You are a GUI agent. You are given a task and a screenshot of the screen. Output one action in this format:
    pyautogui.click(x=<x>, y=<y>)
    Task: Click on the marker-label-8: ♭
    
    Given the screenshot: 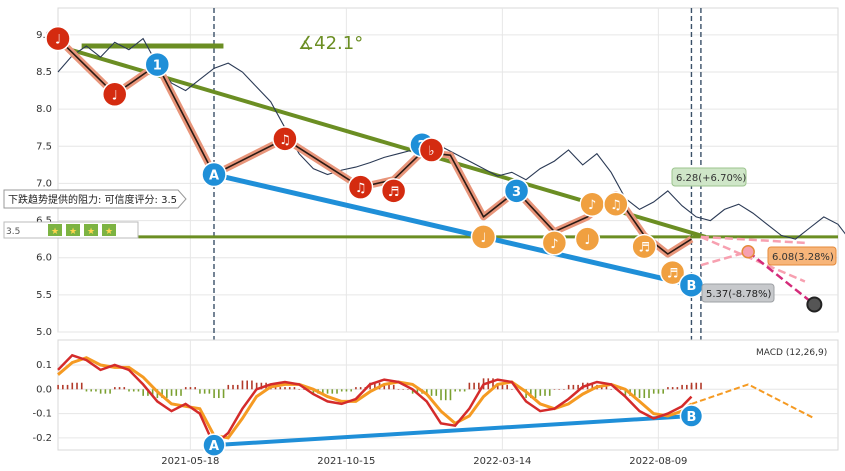 What is the action you would take?
    pyautogui.click(x=431, y=151)
    